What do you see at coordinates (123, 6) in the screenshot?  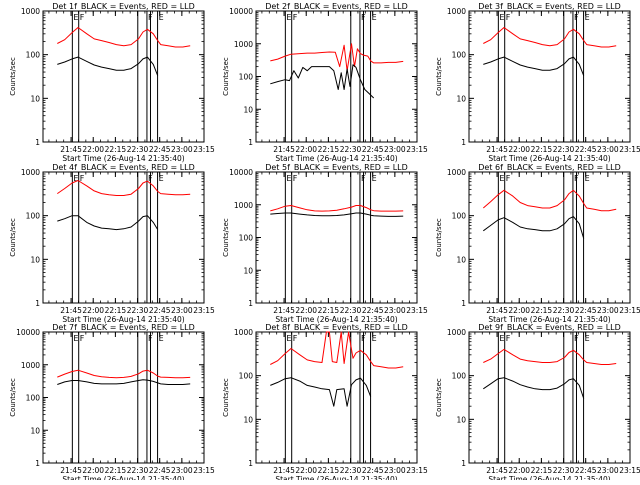 I see `chart-title: Det 1f_BLACK = Events, RED = LLD` at bounding box center [123, 6].